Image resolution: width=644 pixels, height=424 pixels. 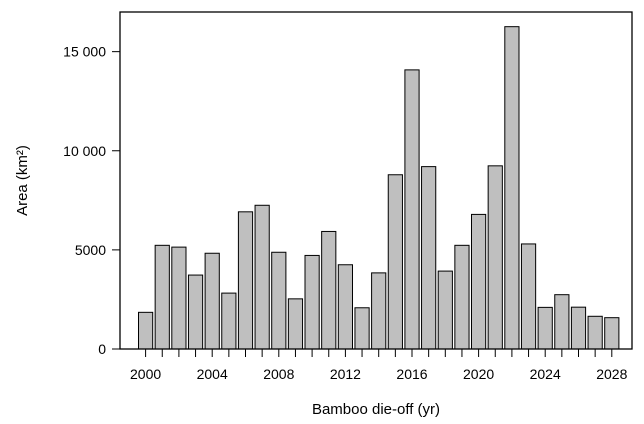 I want to click on x-tick-label: 2004, so click(x=212, y=374).